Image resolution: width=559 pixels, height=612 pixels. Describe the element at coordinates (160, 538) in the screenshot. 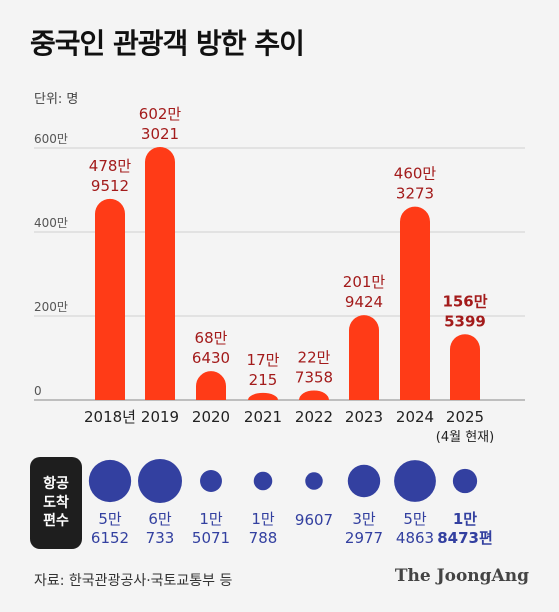

I see `flights-value-label: 733` at that location.